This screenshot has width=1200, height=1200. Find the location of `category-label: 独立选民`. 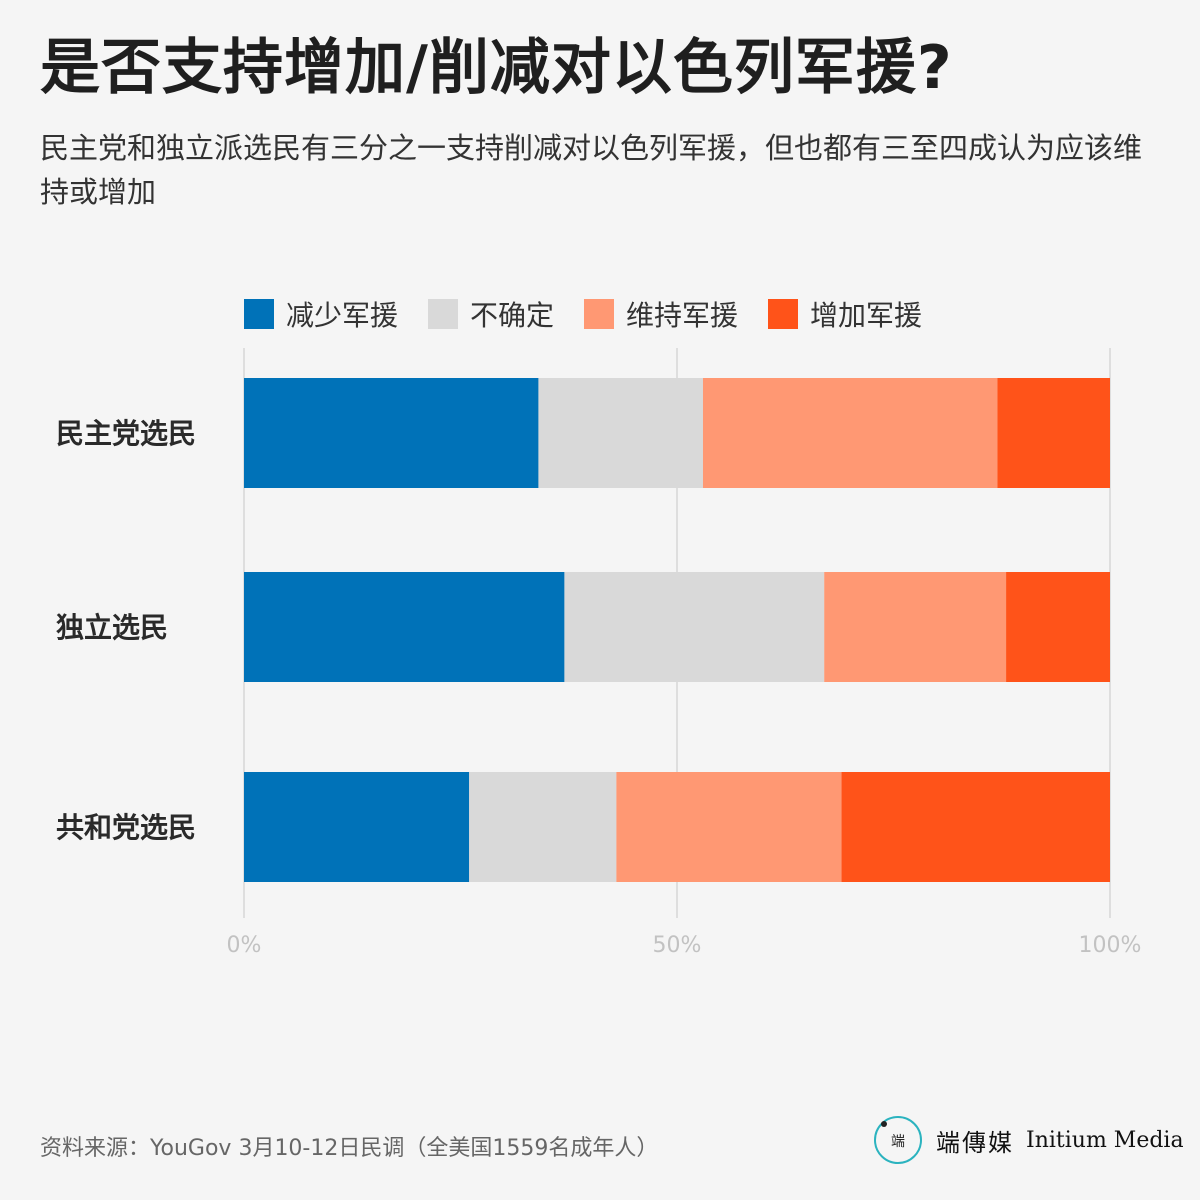

category-label: 独立选民 is located at coordinates (112, 627).